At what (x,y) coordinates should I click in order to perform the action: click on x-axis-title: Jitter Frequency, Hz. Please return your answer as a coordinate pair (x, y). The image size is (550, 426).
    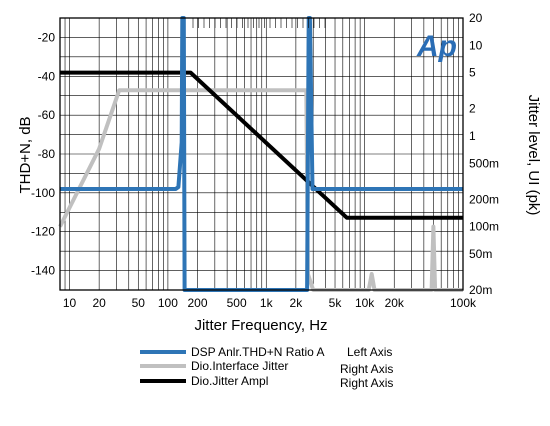
    Looking at the image, I should click on (260, 325).